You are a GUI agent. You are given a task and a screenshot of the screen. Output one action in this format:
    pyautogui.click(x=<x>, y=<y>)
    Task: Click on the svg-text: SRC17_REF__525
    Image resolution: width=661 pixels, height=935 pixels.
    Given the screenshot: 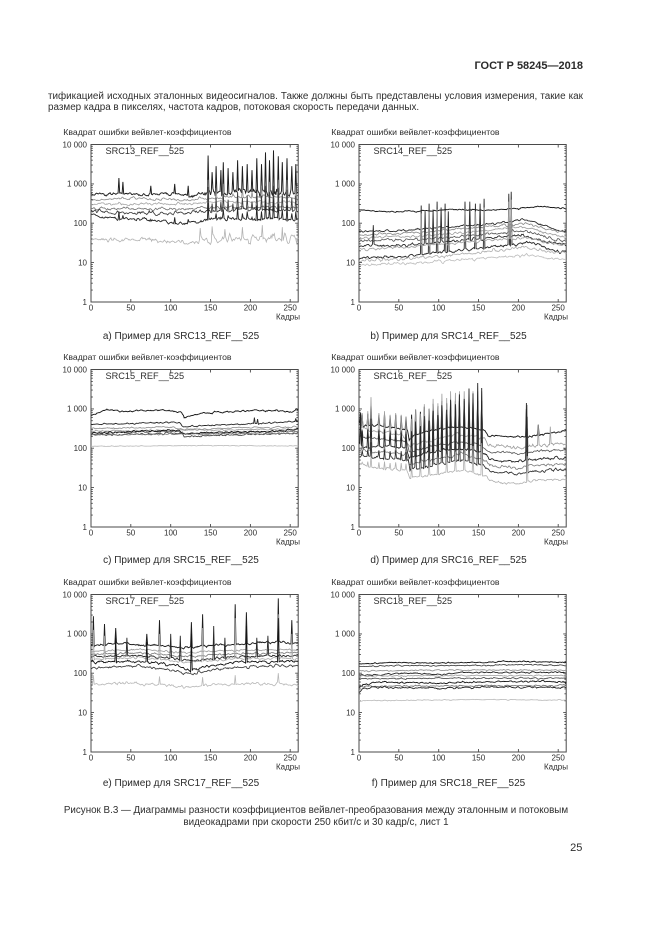 What is the action you would take?
    pyautogui.click(x=145, y=601)
    